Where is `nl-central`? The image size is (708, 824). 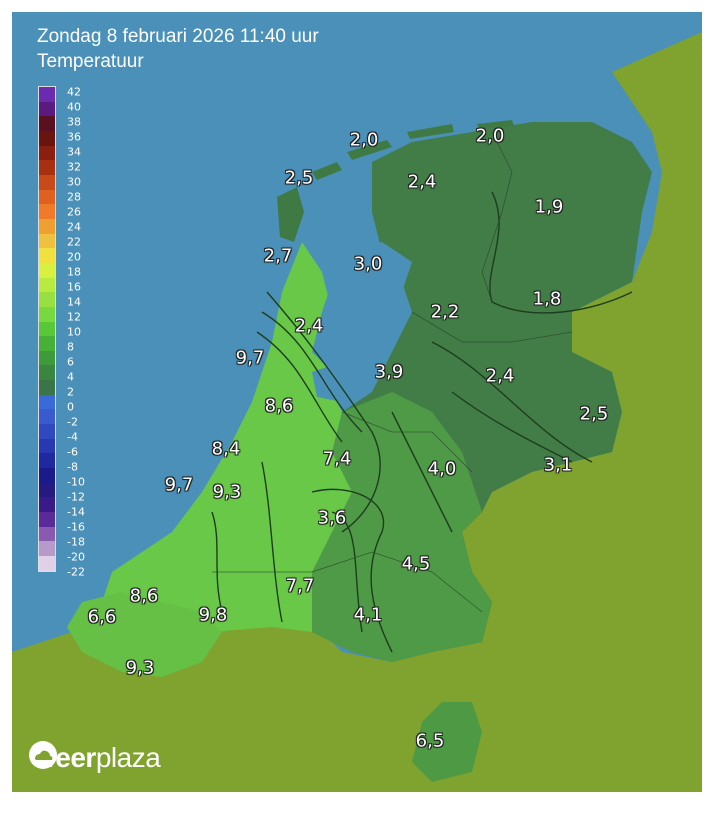 nl-central is located at coordinates (402, 527).